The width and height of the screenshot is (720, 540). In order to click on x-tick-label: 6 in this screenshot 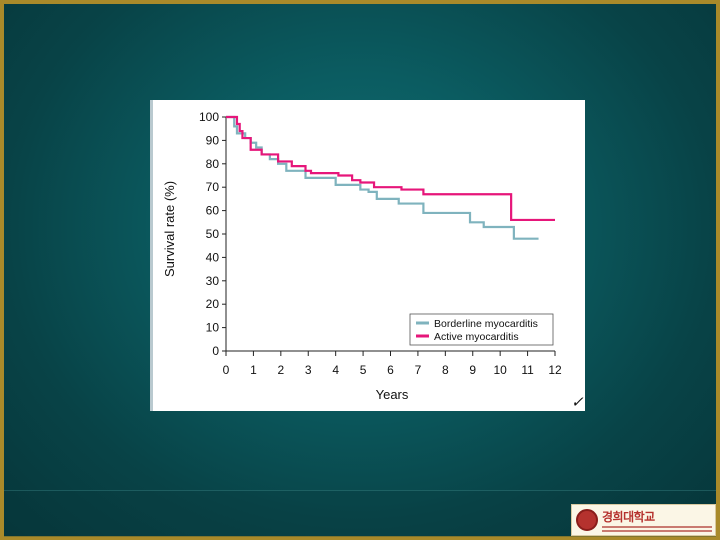, I will do `click(390, 370)`.